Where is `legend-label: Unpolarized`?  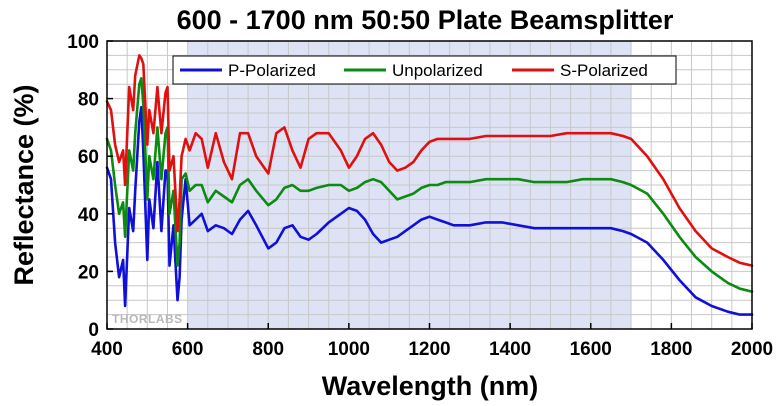 legend-label: Unpolarized is located at coordinates (437, 70).